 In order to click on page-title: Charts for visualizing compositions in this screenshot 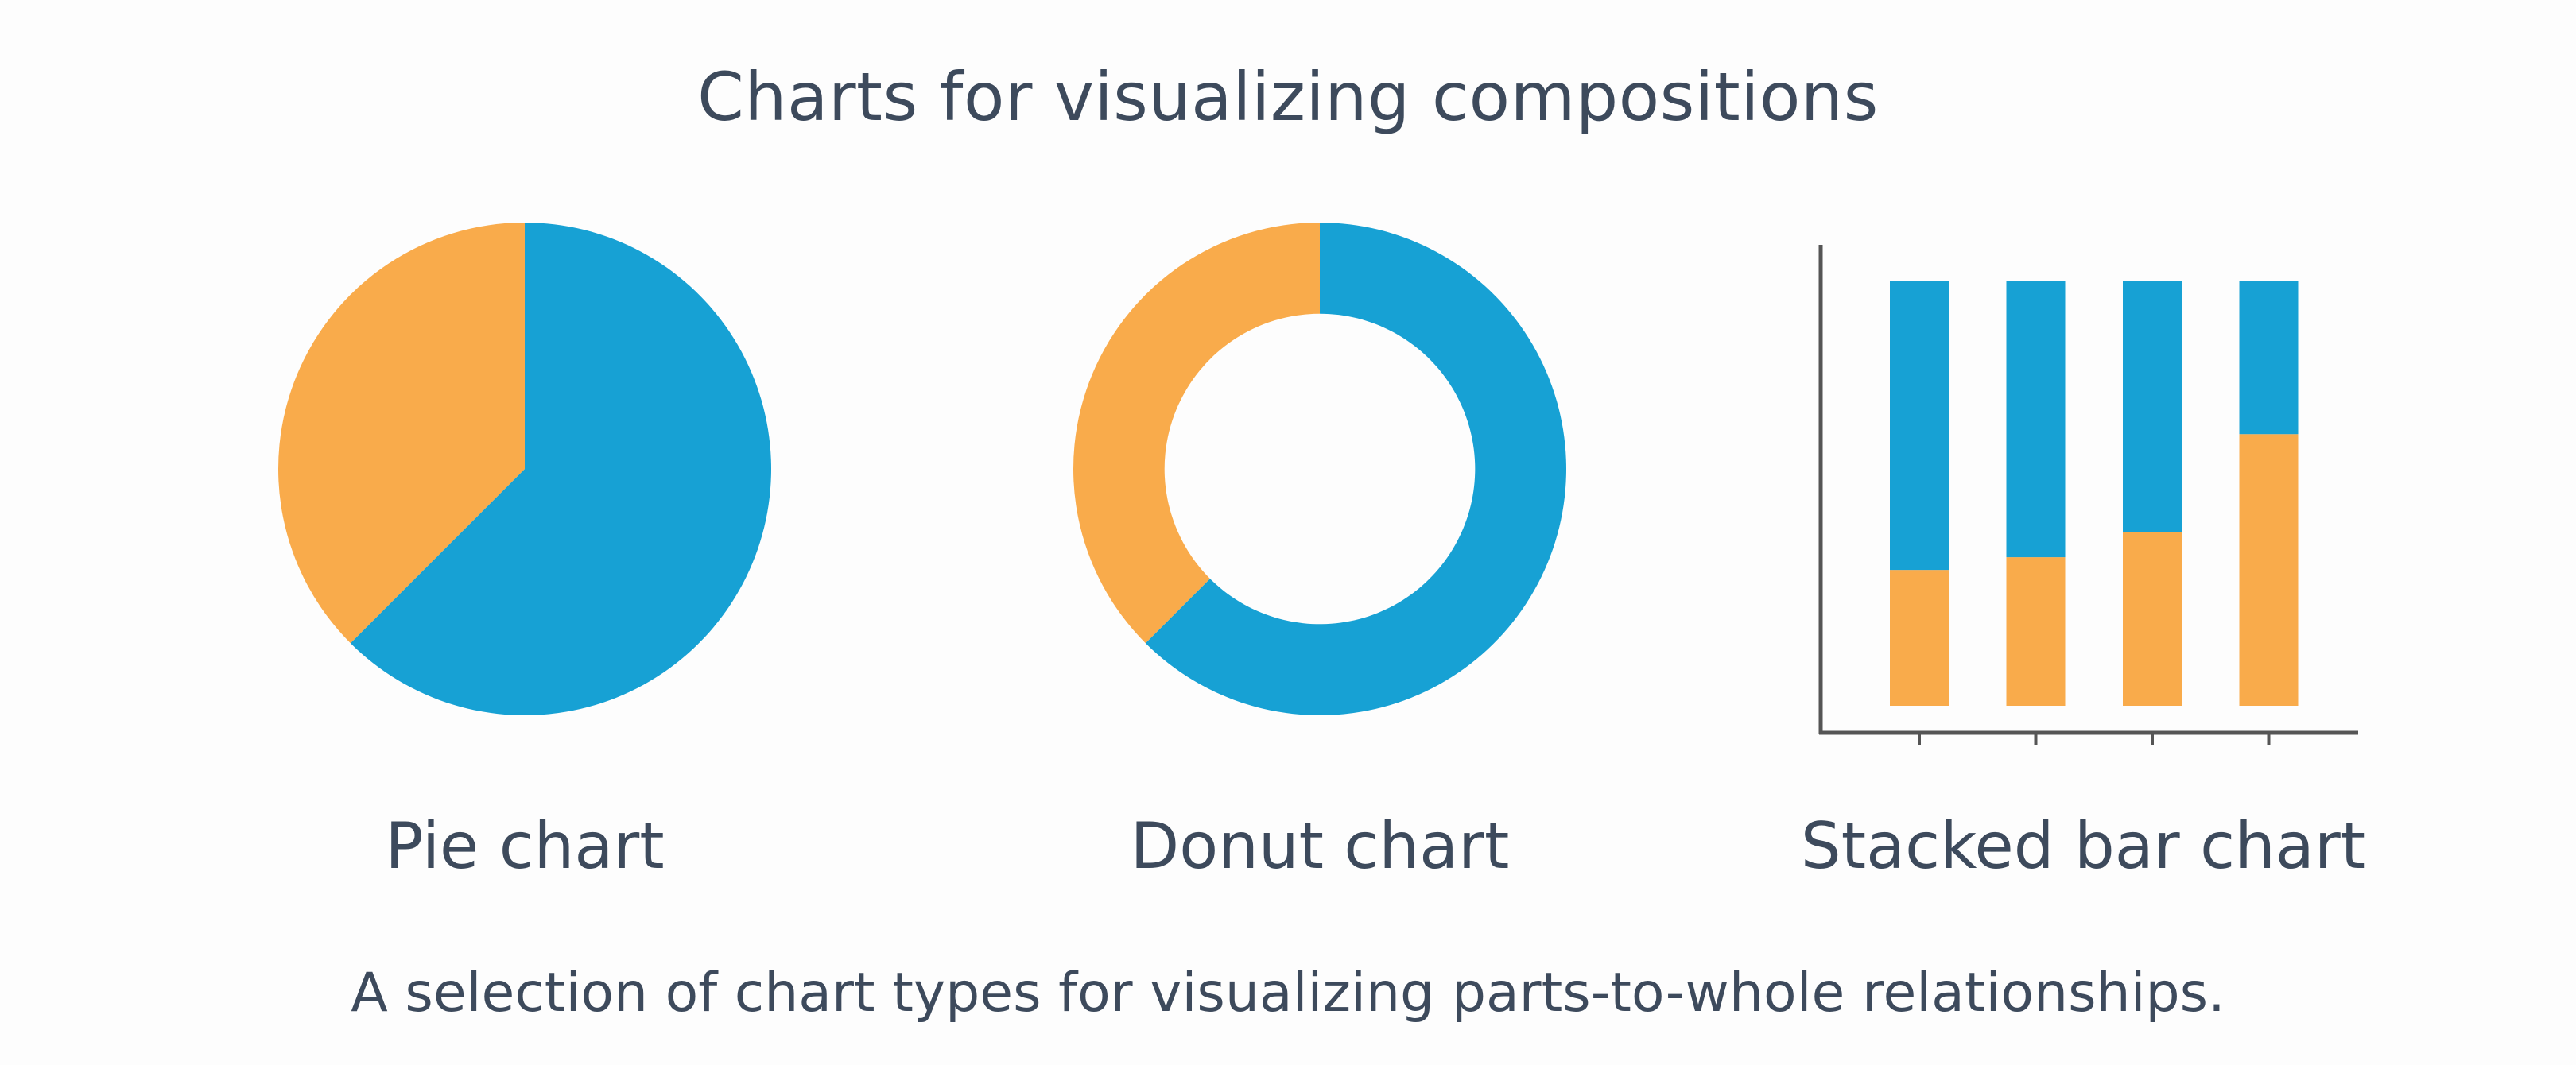, I will do `click(1288, 97)`.